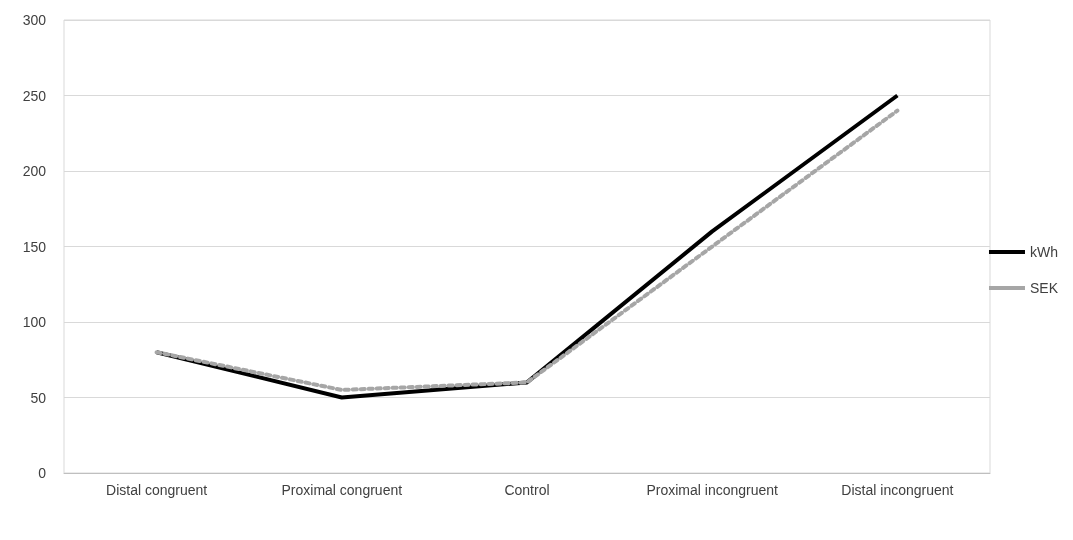  I want to click on x-tick-label: Control, so click(527, 490).